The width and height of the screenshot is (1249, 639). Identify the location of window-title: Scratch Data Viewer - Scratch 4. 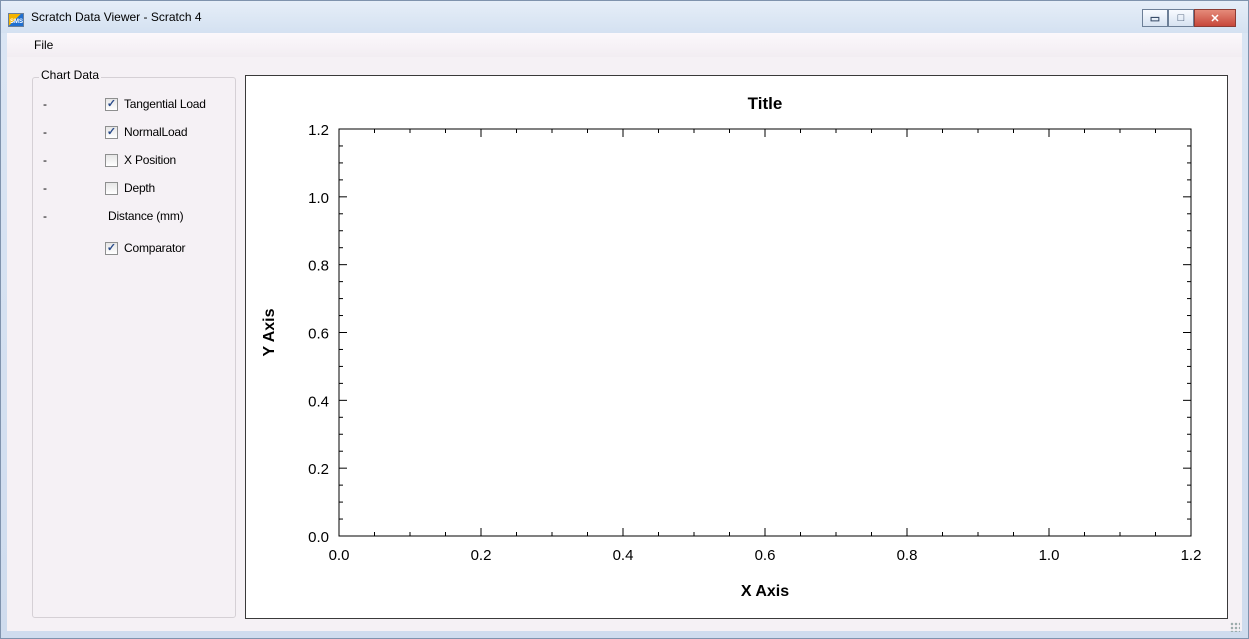
(116, 17).